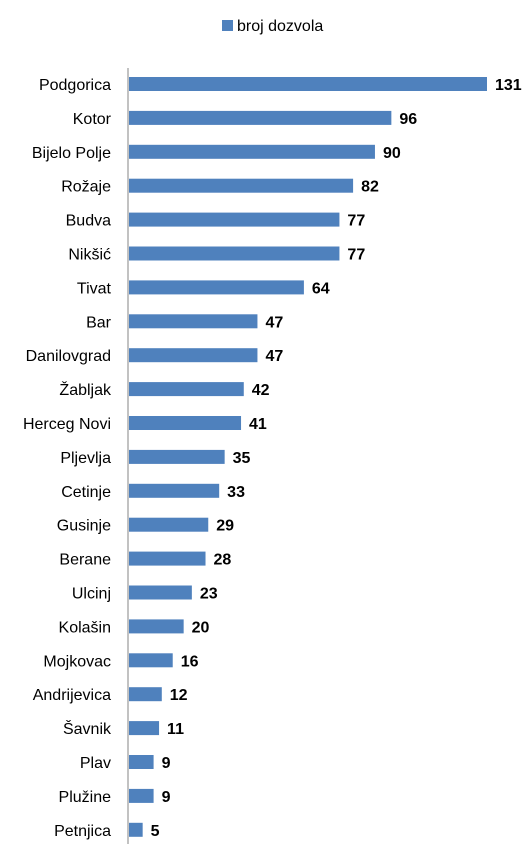 The image size is (531, 844). I want to click on category-label: Nikšić, so click(89, 255).